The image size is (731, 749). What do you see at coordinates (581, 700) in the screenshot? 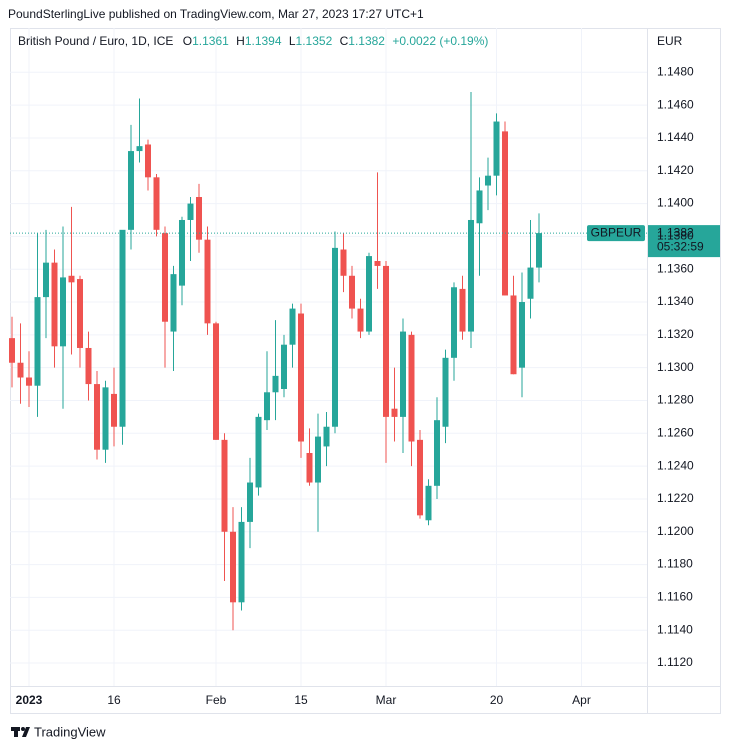
I see `x-tick-label: Apr` at bounding box center [581, 700].